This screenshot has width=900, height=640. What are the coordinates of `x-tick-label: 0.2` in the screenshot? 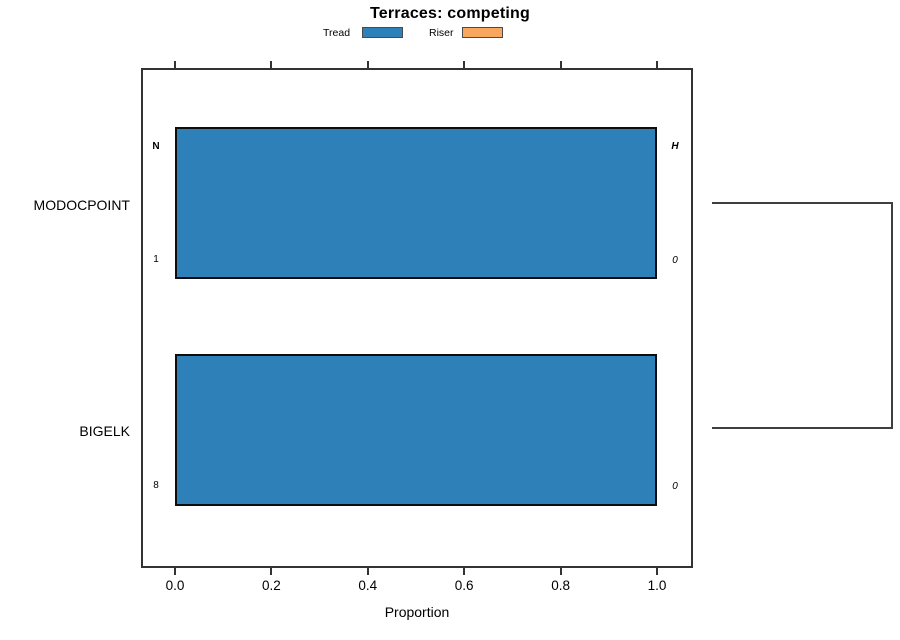 It's located at (271, 585).